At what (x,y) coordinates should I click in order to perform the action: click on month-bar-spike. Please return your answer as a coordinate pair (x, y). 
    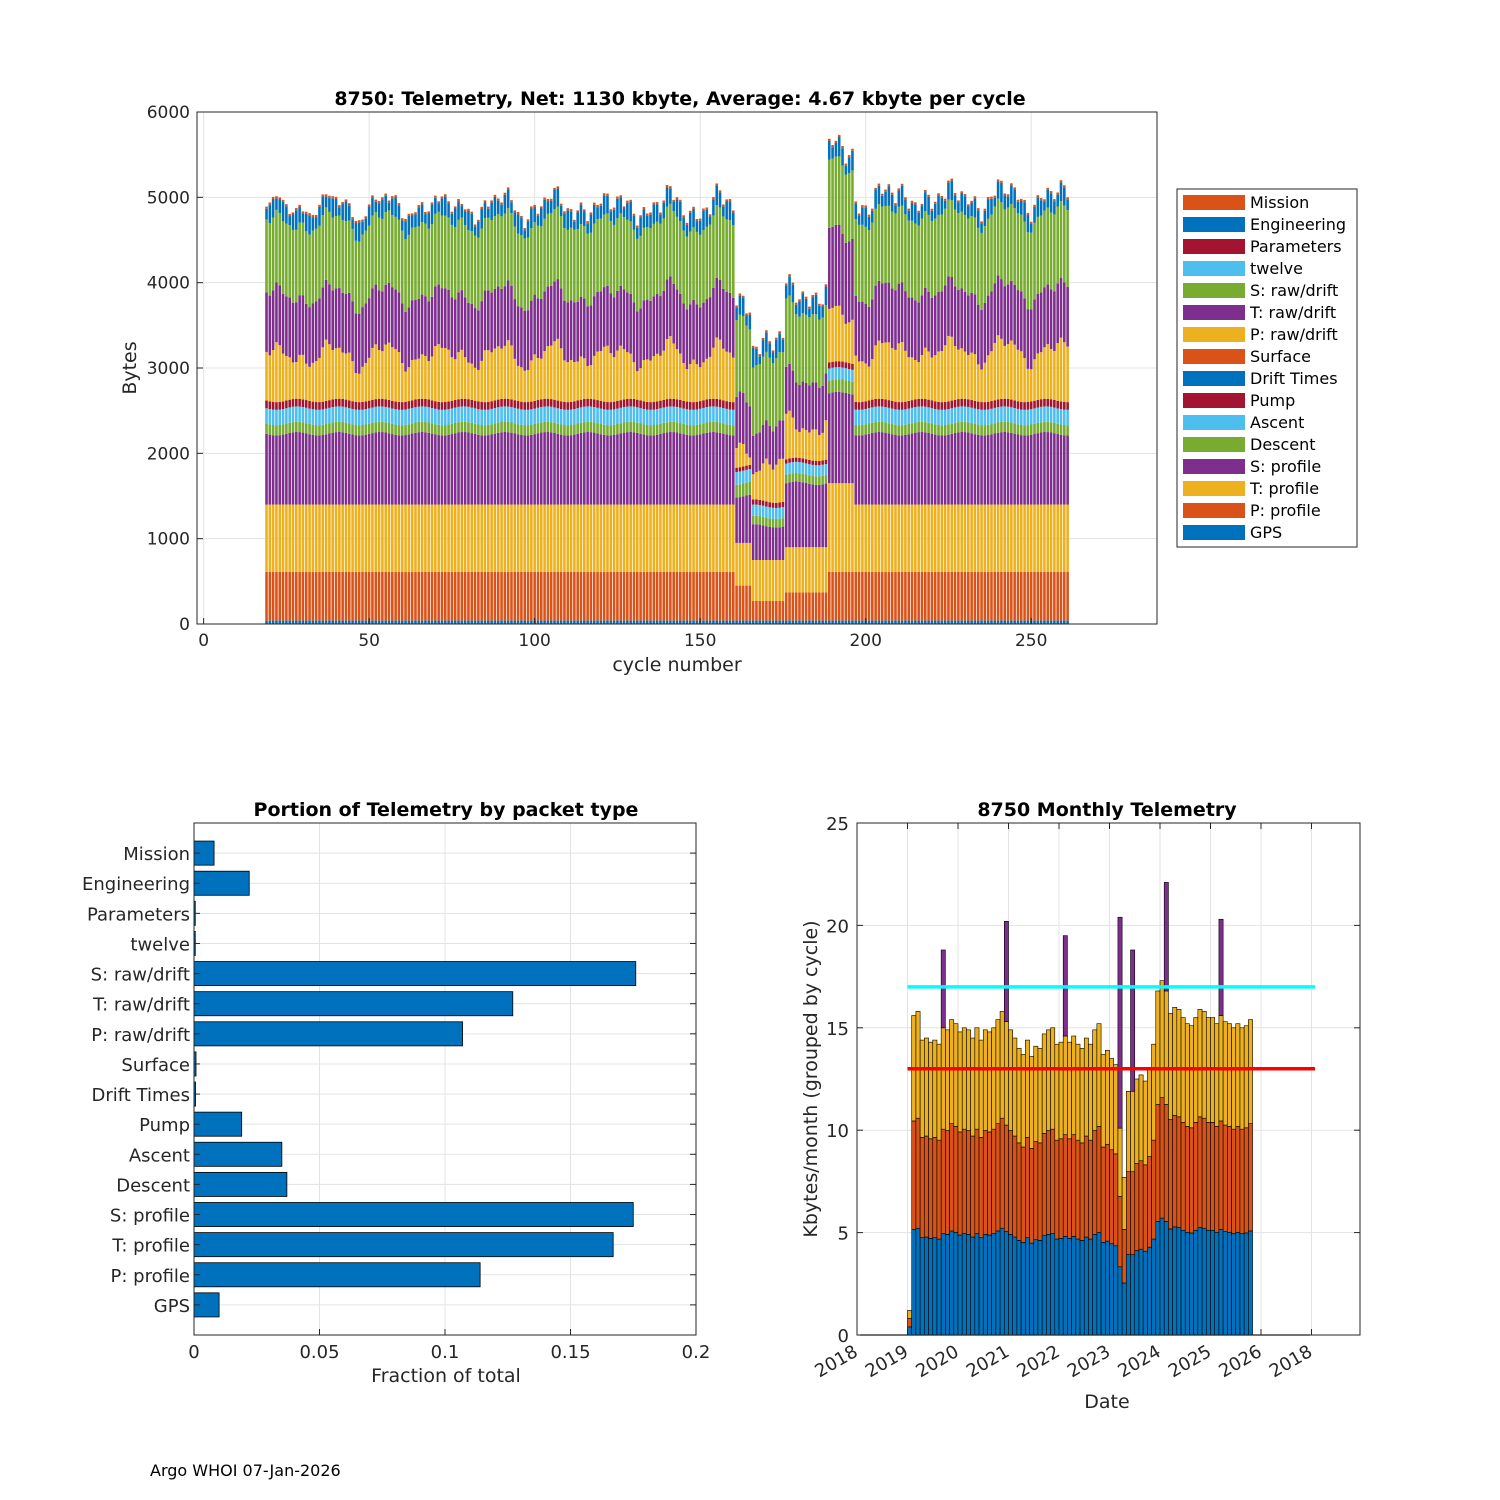
    Looking at the image, I should click on (1006, 971).